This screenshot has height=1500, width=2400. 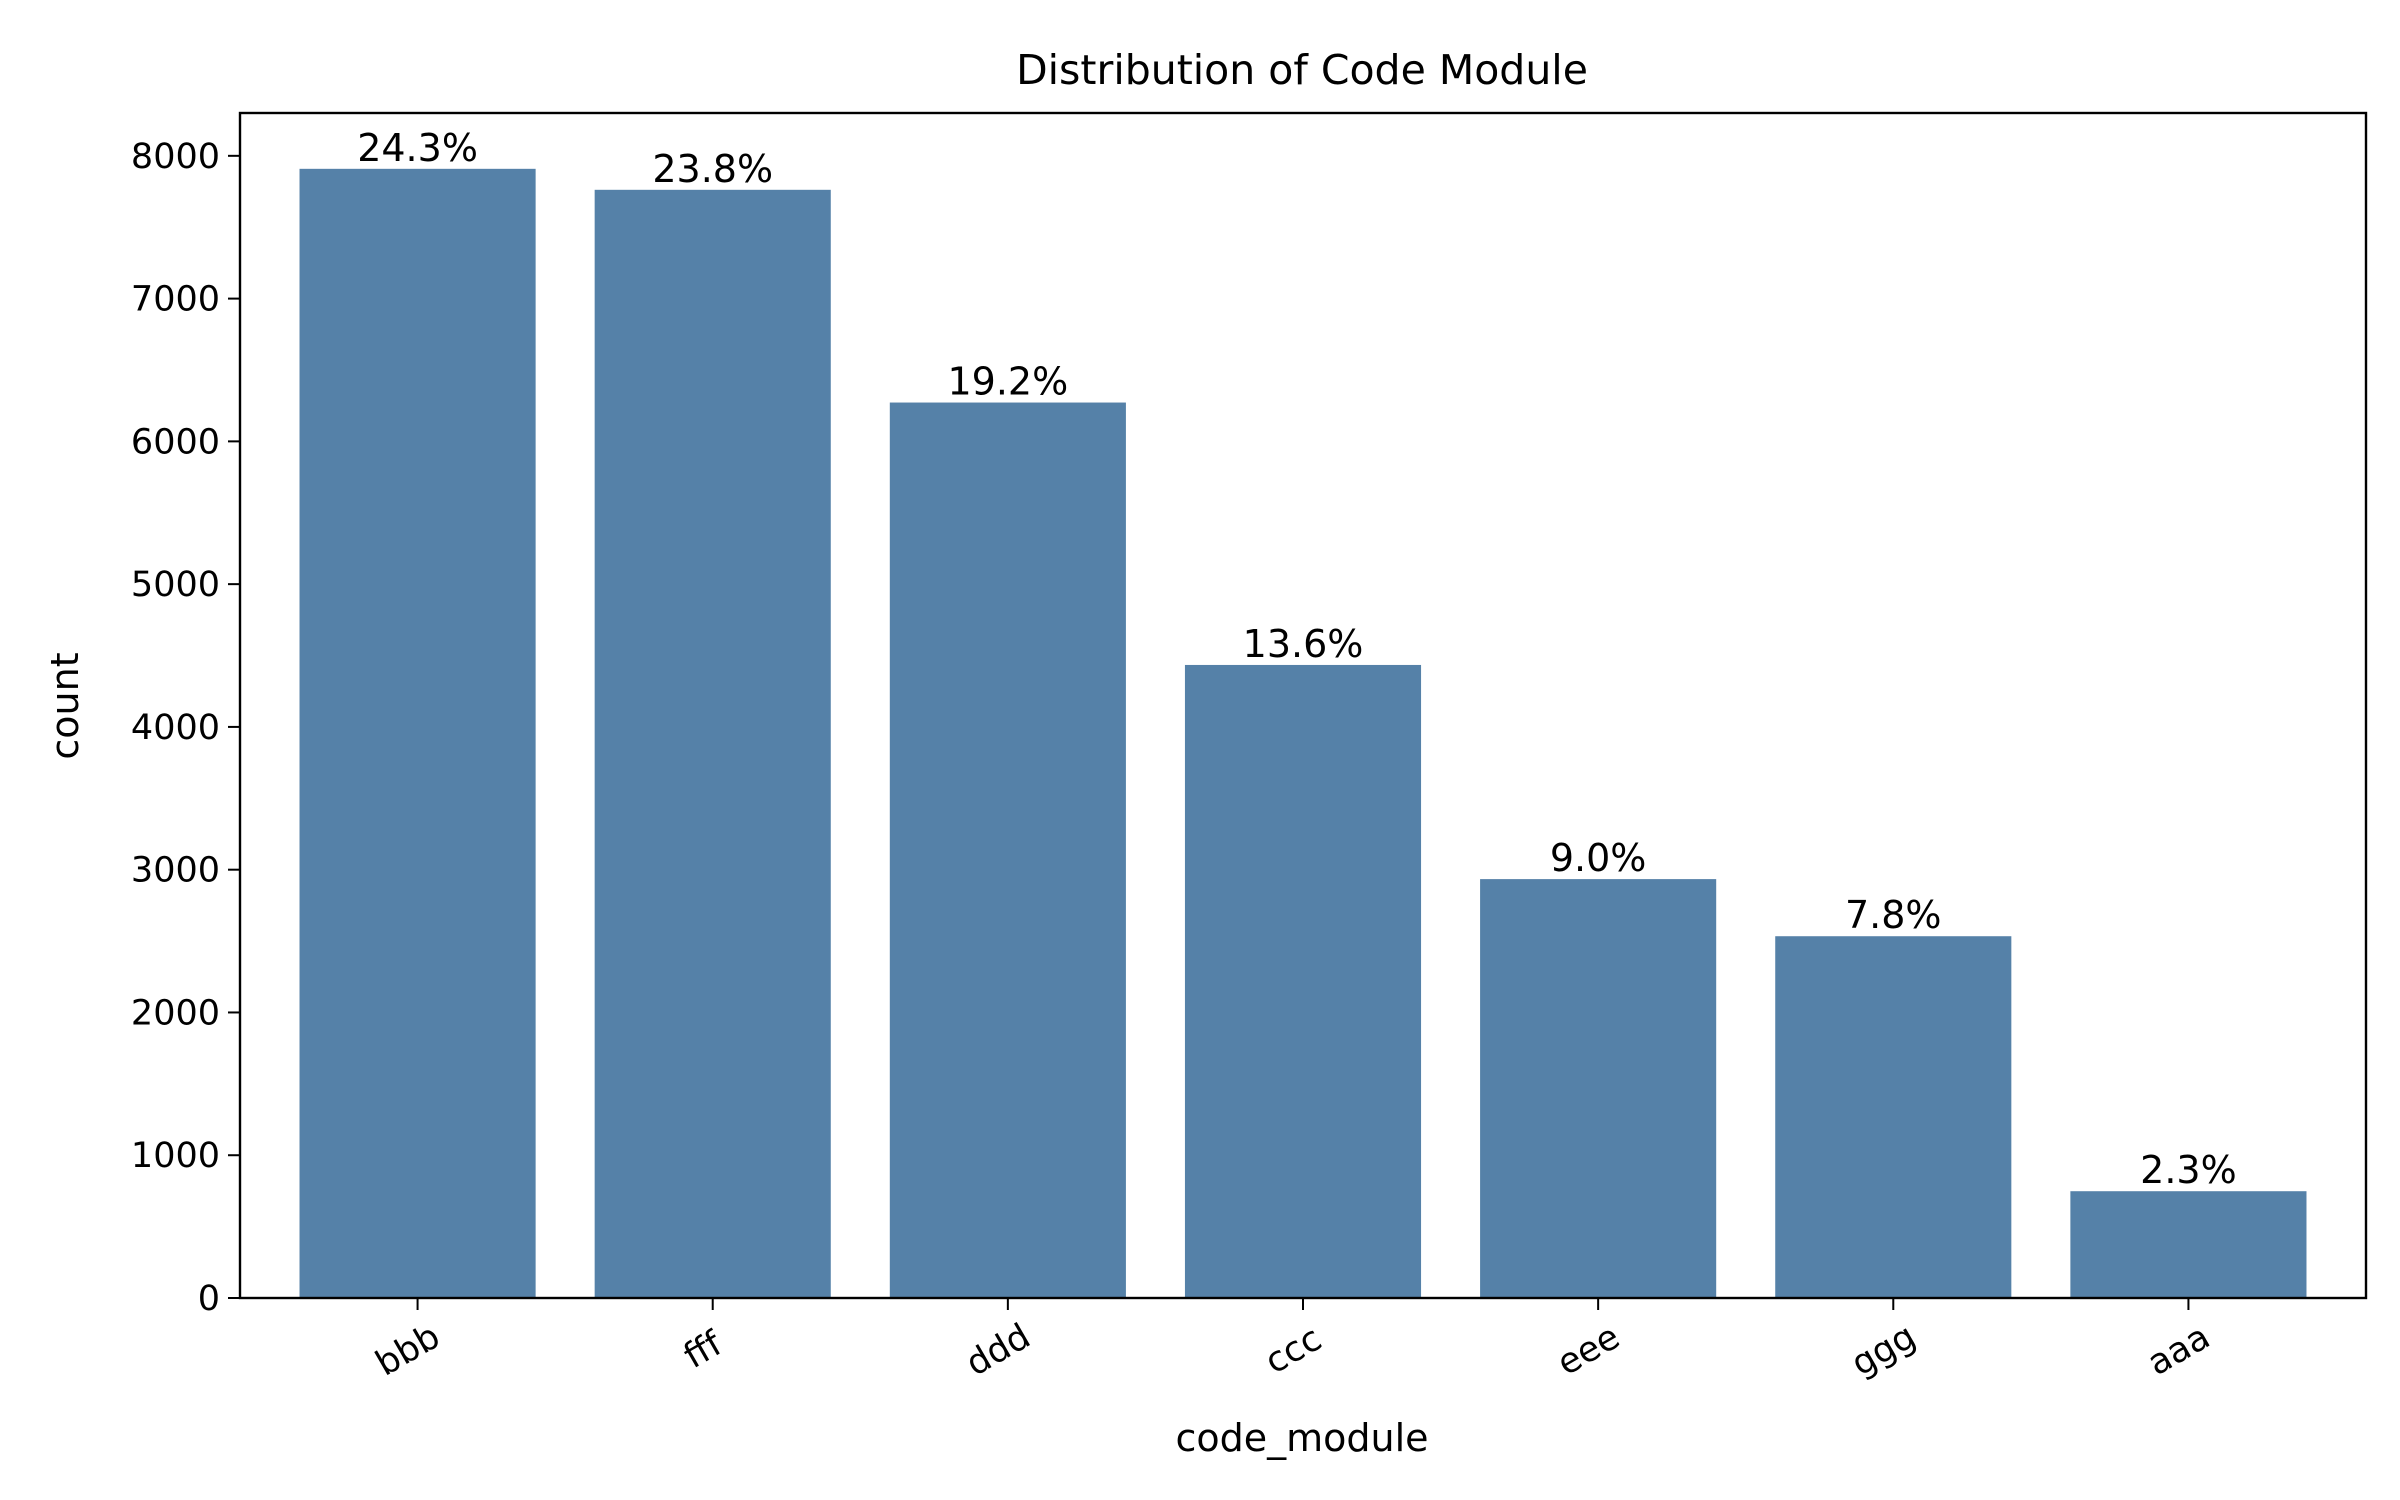 What do you see at coordinates (175, 1156) in the screenshot?
I see `y-tick-label-1000: 1000` at bounding box center [175, 1156].